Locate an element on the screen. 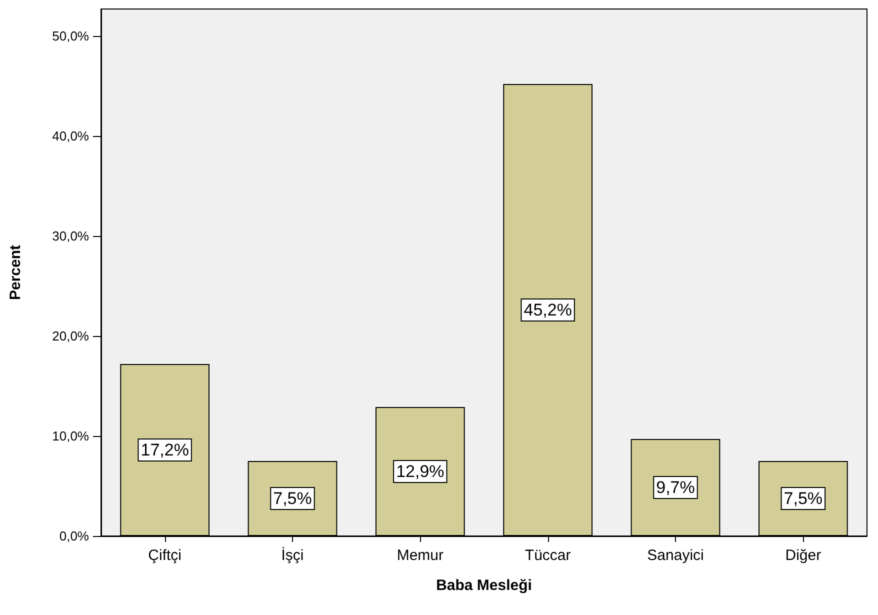 Image resolution: width=878 pixels, height=615 pixels. y-tick-label: 0,0% is located at coordinates (74, 536).